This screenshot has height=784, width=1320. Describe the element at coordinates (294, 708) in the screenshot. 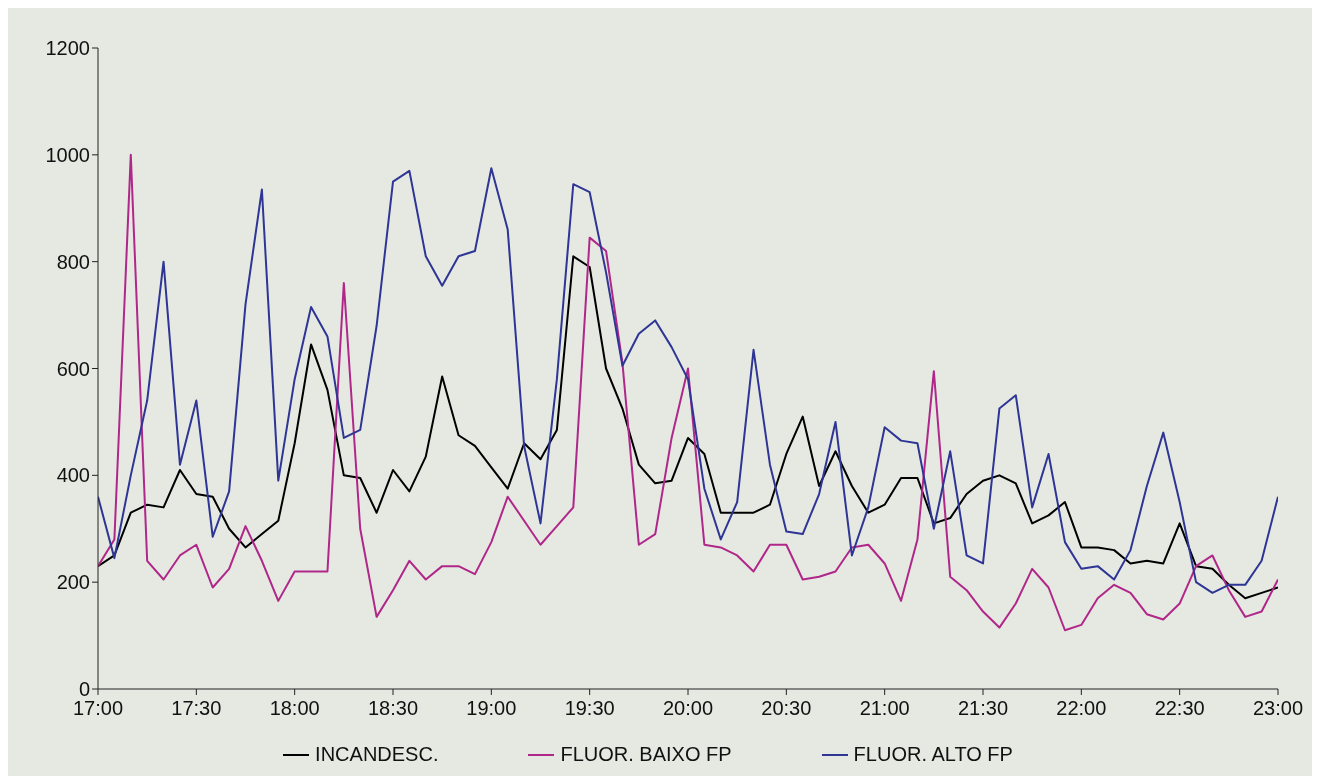

I see `x-tick-label: 18:00` at that location.